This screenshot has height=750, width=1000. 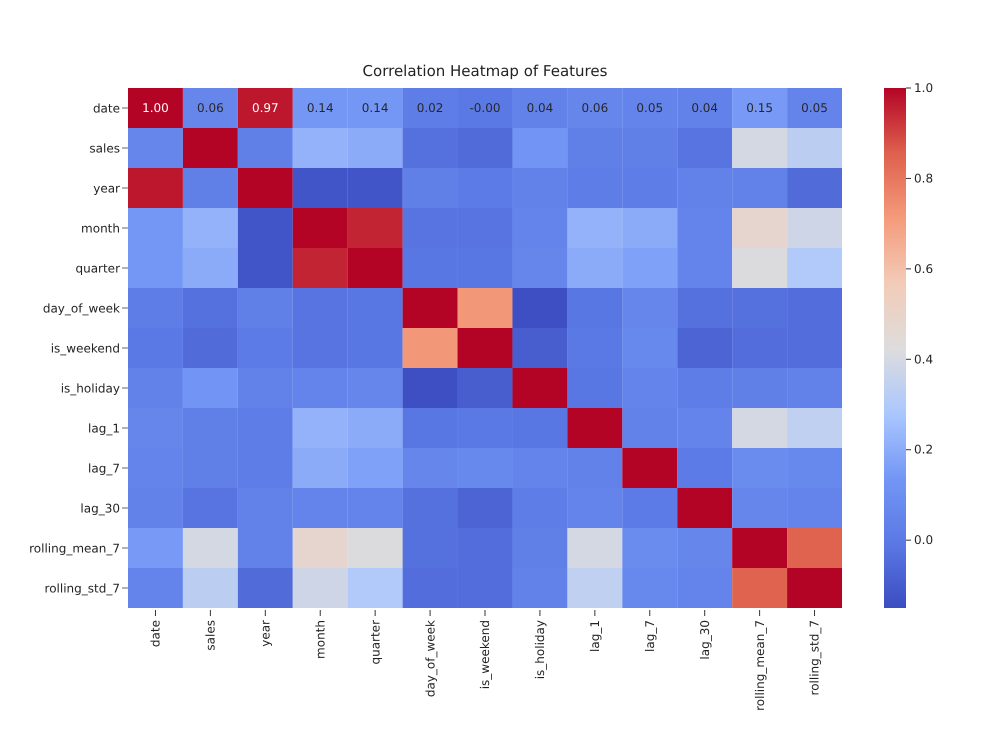 I want to click on x-tick-label: lag_7, so click(x=649, y=636).